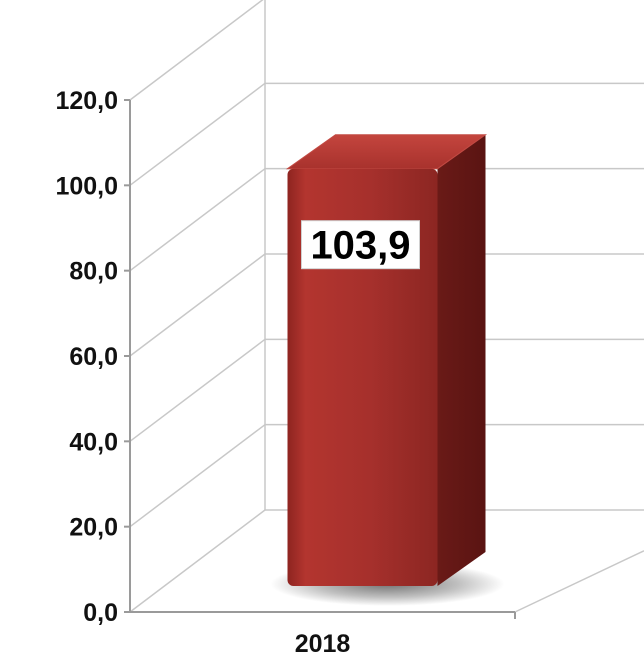 This screenshot has width=644, height=665. I want to click on bar-top-face, so click(386, 152).